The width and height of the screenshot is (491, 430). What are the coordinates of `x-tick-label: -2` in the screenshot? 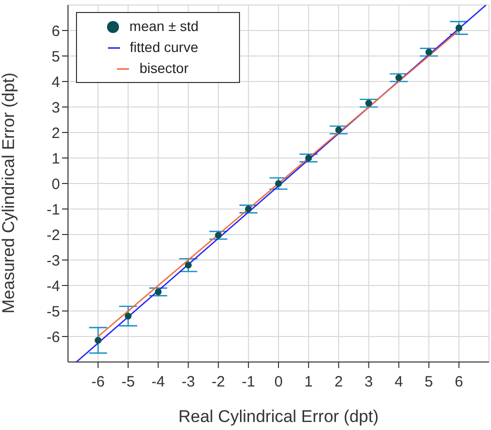 It's located at (219, 382).